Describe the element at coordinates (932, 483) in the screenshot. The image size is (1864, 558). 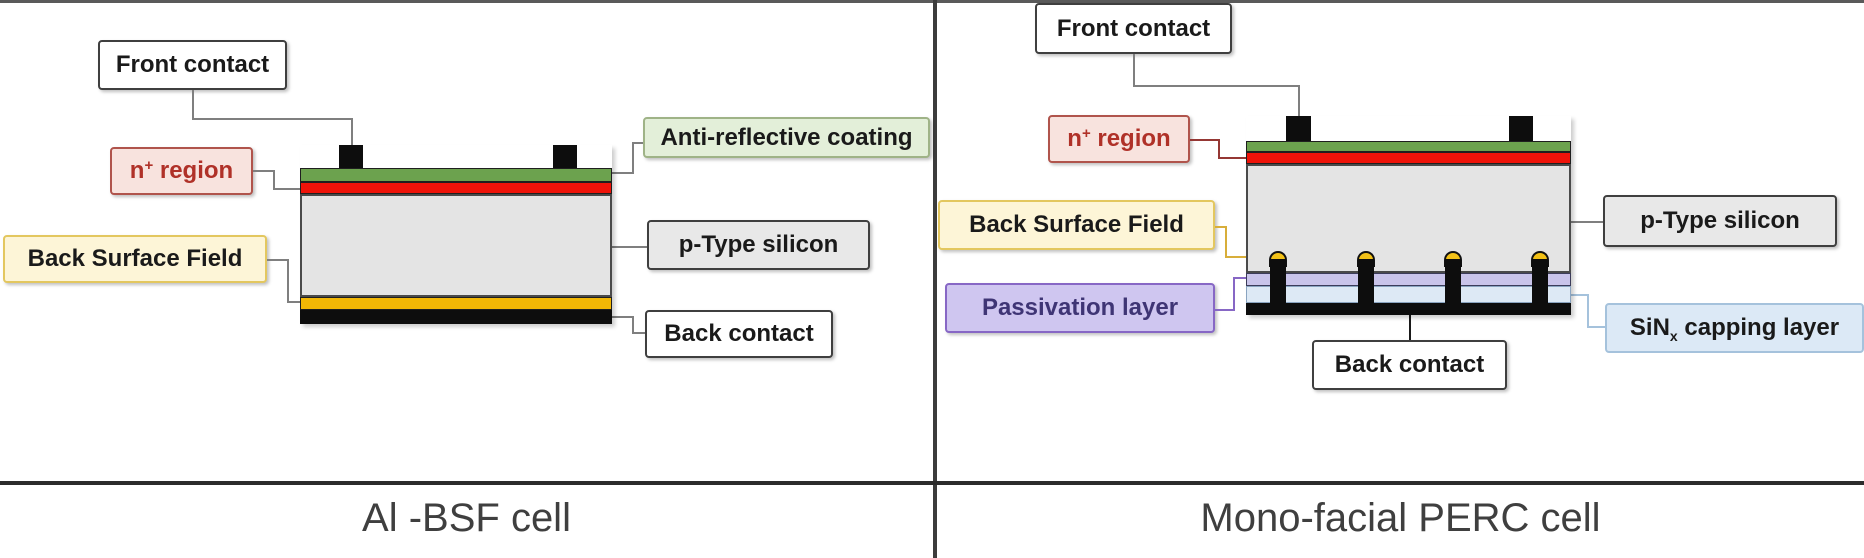
I see `caption-separator-line` at that location.